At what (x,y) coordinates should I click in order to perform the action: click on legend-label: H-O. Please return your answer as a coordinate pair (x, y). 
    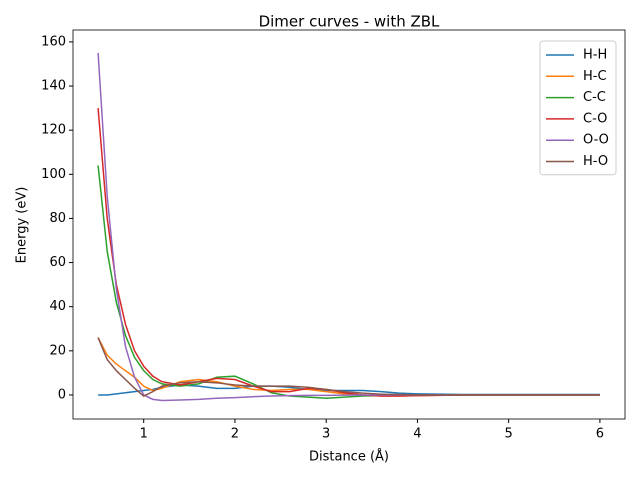
    Looking at the image, I should click on (595, 161).